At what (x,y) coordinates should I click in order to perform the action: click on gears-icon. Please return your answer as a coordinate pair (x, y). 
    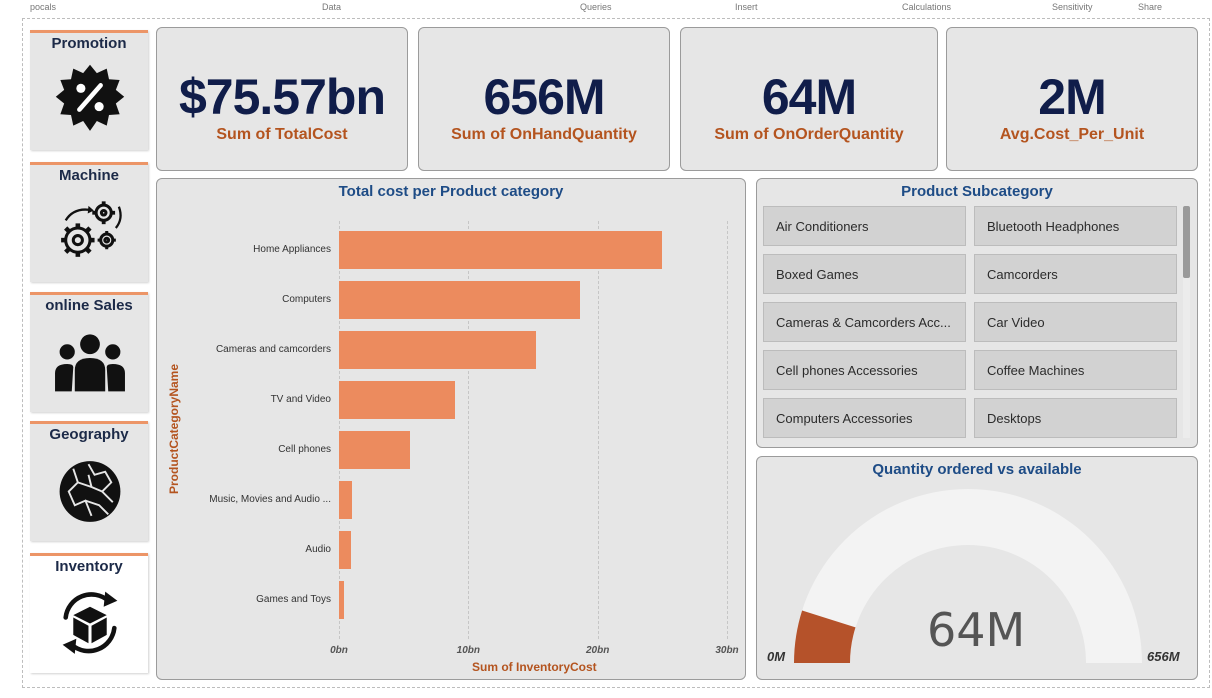
    Looking at the image, I should click on (91, 229).